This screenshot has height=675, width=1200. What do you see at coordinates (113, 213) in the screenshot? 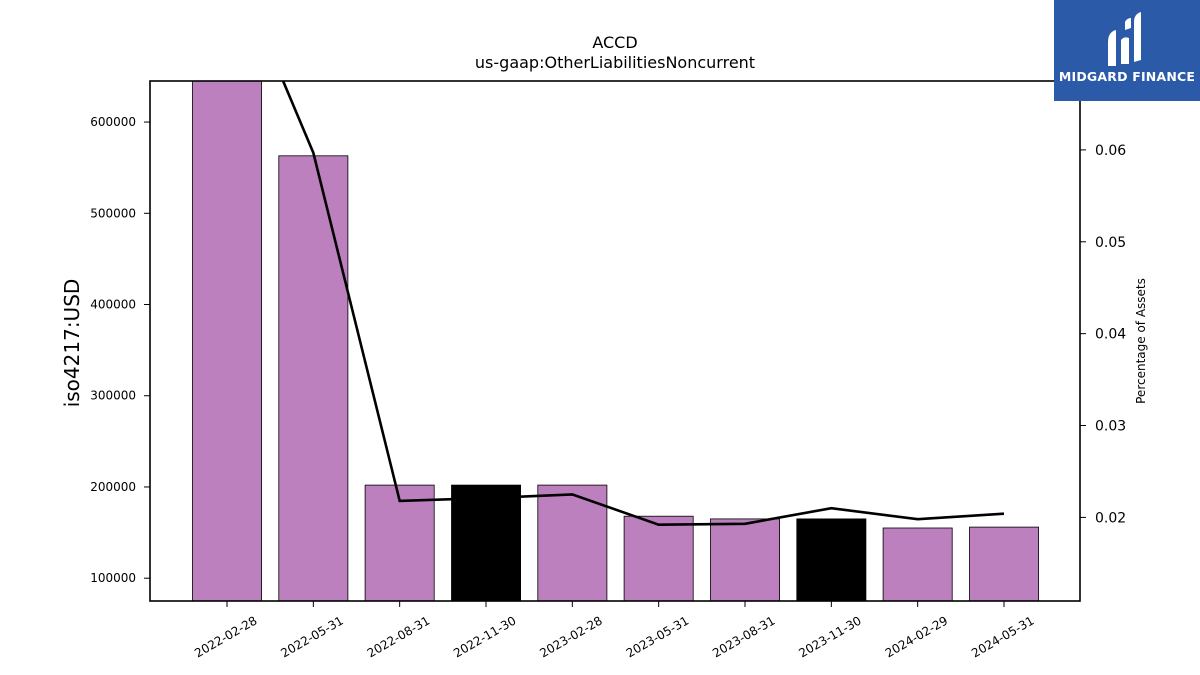
I see `y-tick-label: 500000` at bounding box center [113, 213].